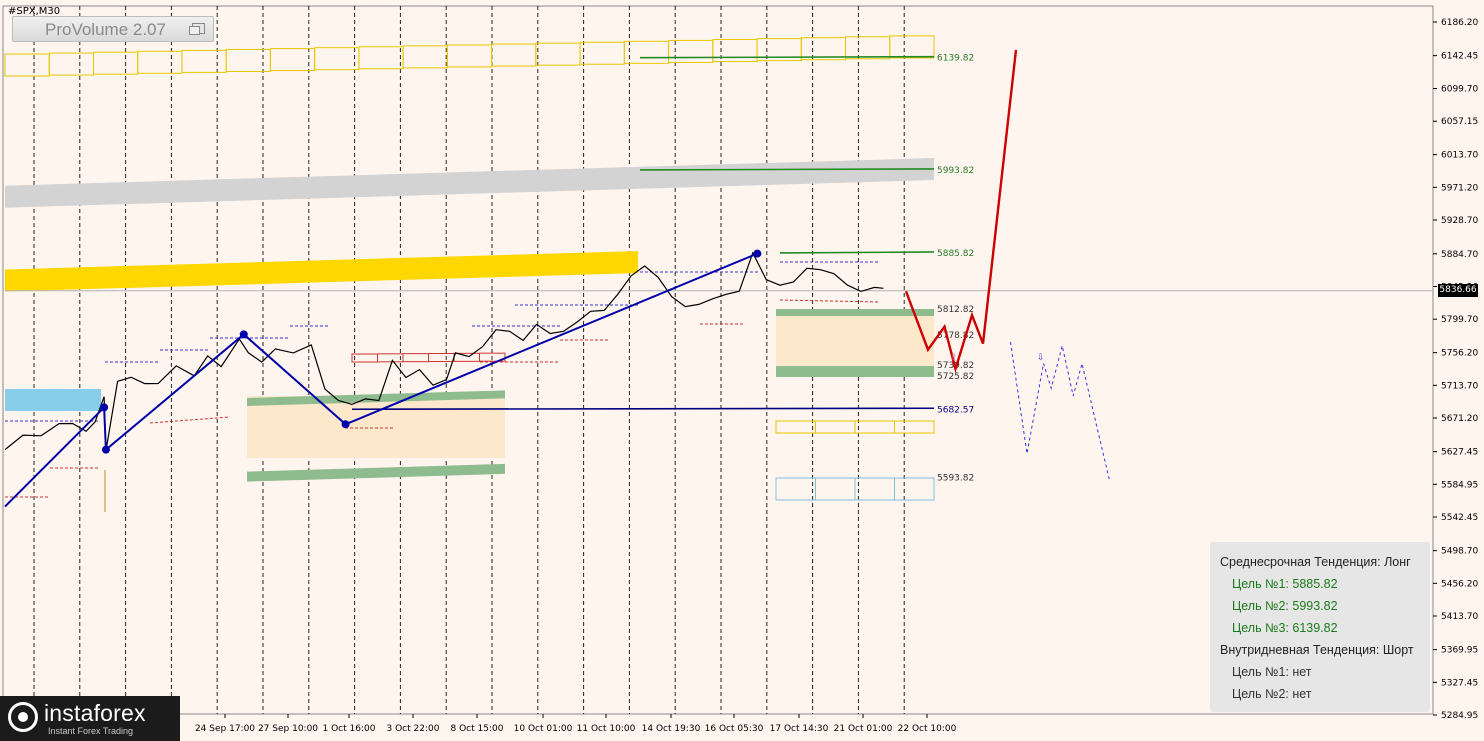  What do you see at coordinates (197, 29) in the screenshot?
I see `restore-window-icon` at bounding box center [197, 29].